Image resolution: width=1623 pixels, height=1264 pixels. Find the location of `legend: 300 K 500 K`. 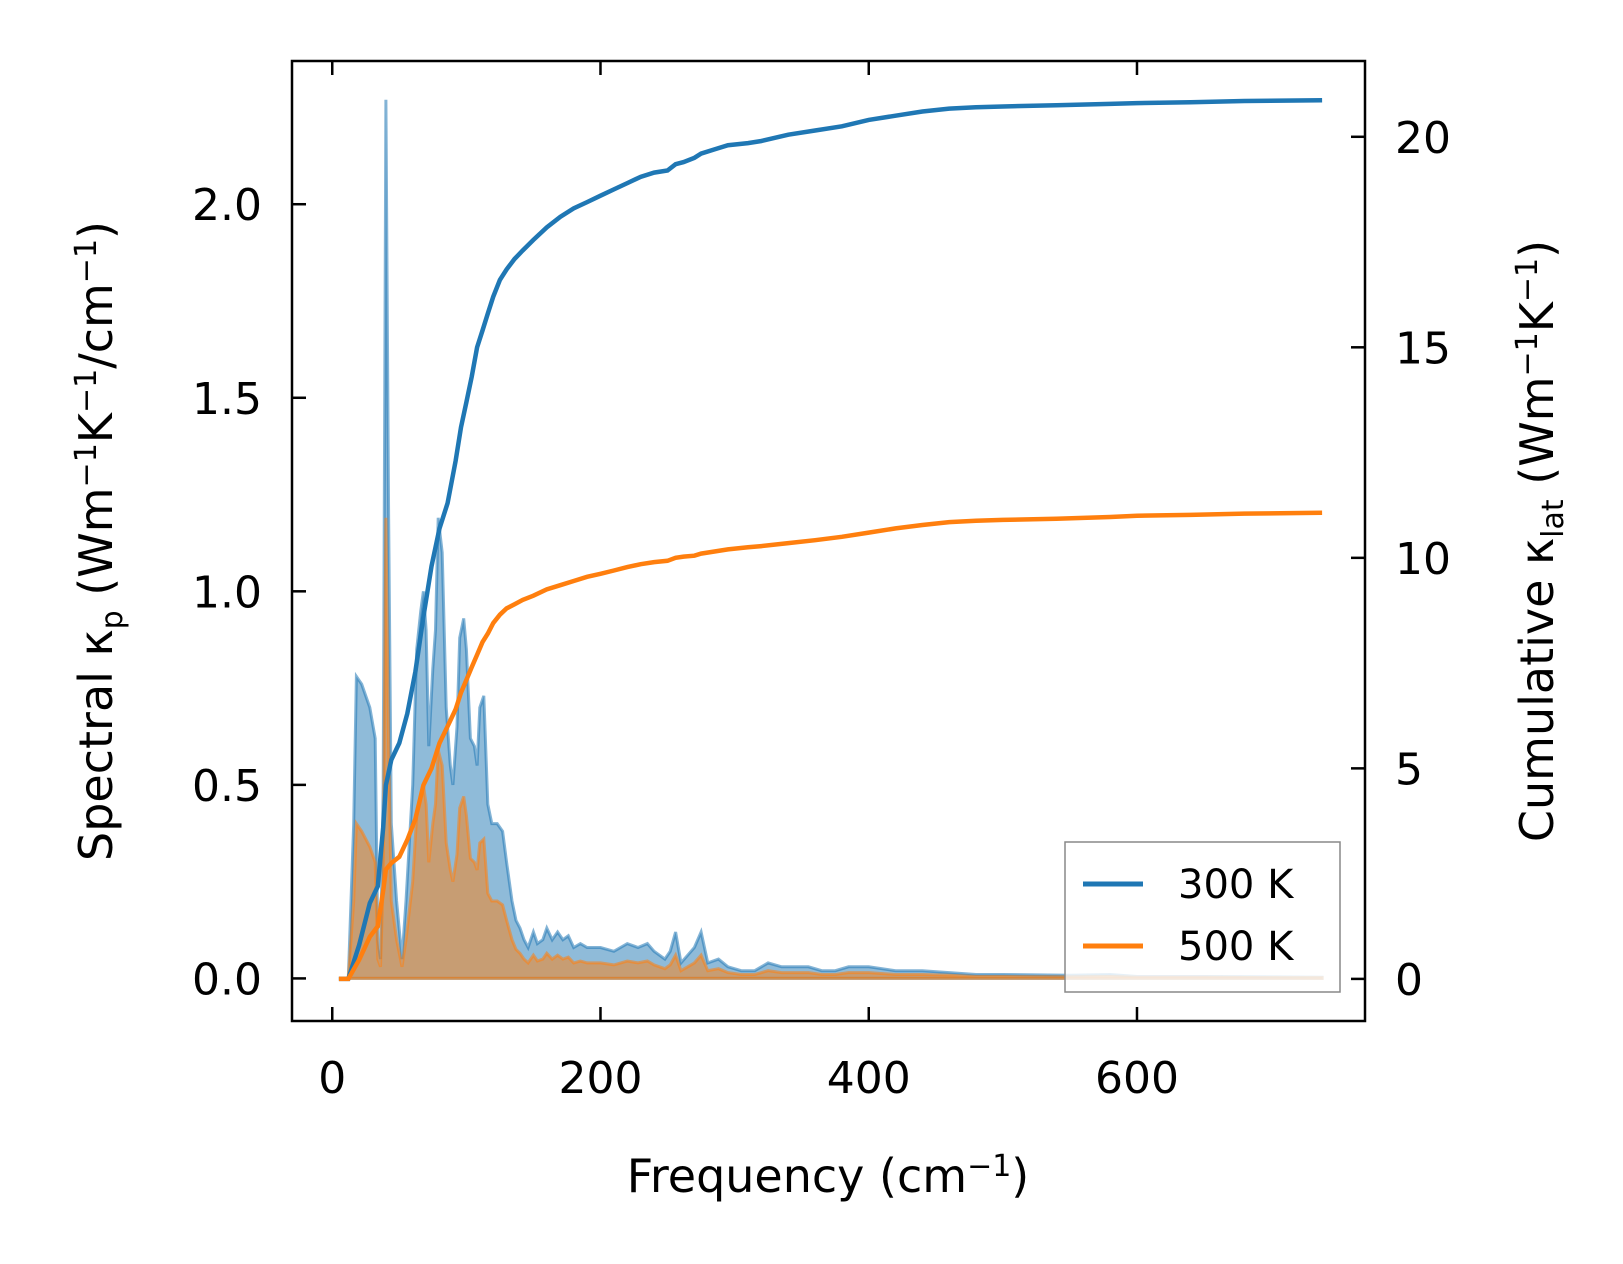

legend: 300 K 500 K is located at coordinates (1202, 917).